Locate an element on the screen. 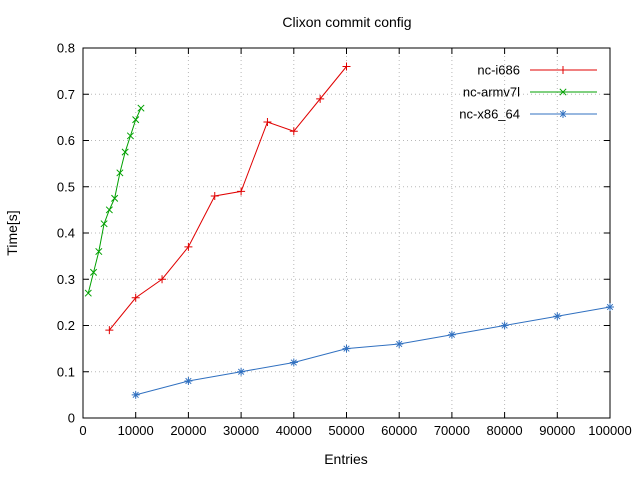  series-line-nc-armv7l is located at coordinates (114, 200).